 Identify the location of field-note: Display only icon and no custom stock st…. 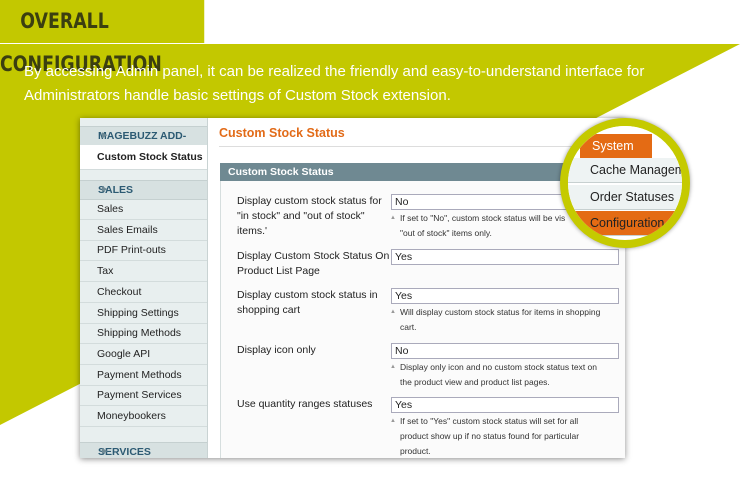
(493, 367).